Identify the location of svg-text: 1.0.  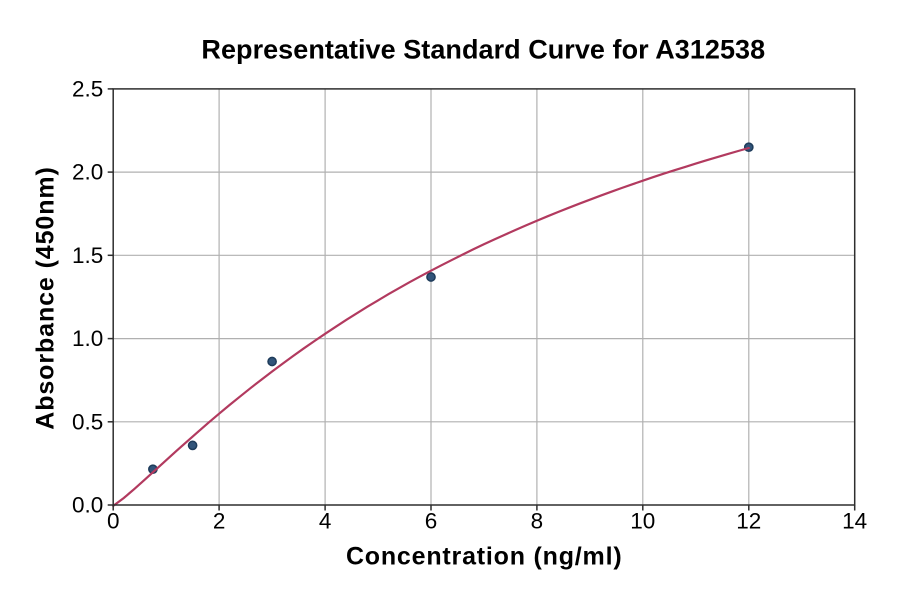
(87, 338).